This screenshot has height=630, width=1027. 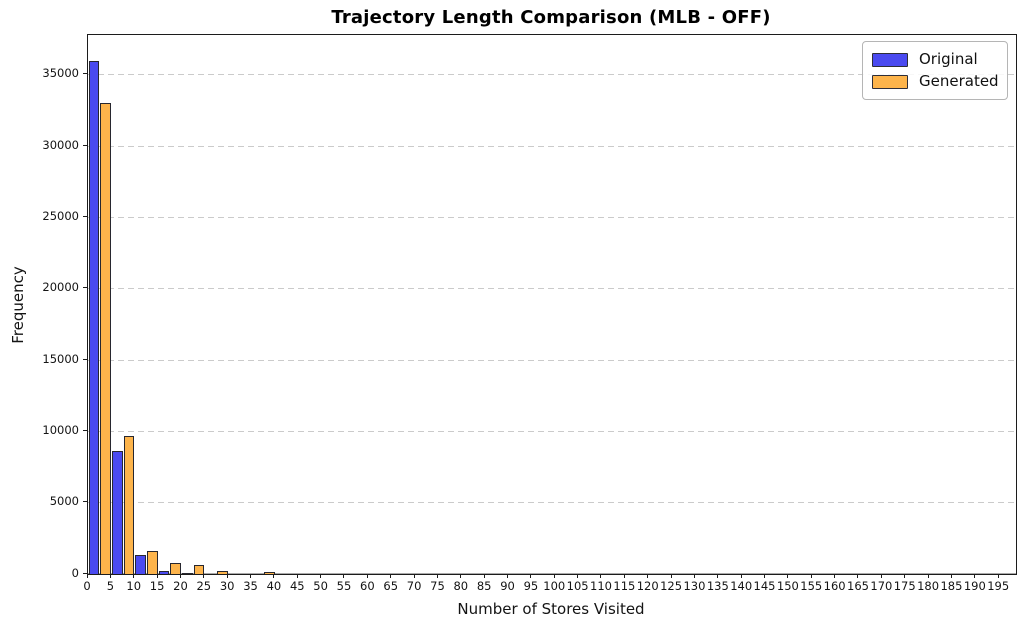 I want to click on zero-bars-edge-line, so click(x=552, y=573).